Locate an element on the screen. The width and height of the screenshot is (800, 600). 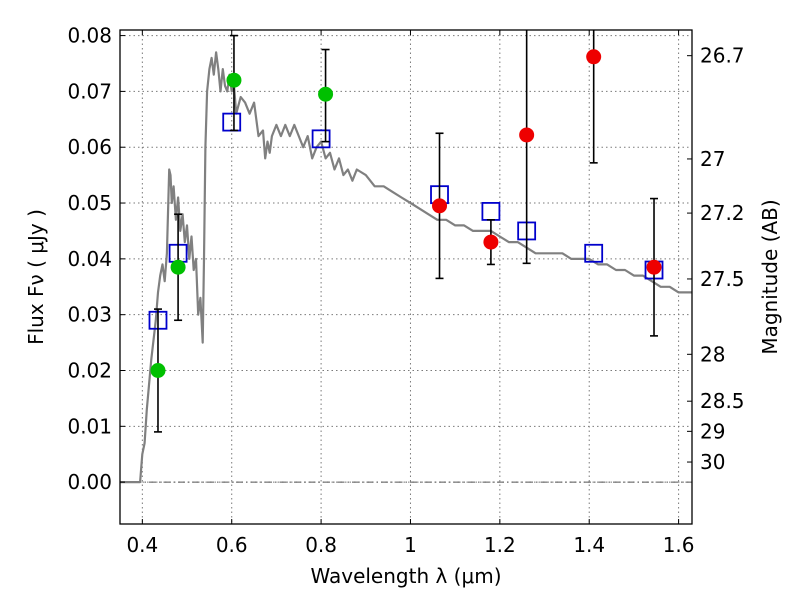
y-tick-label: 0.00 is located at coordinates (89, 482).